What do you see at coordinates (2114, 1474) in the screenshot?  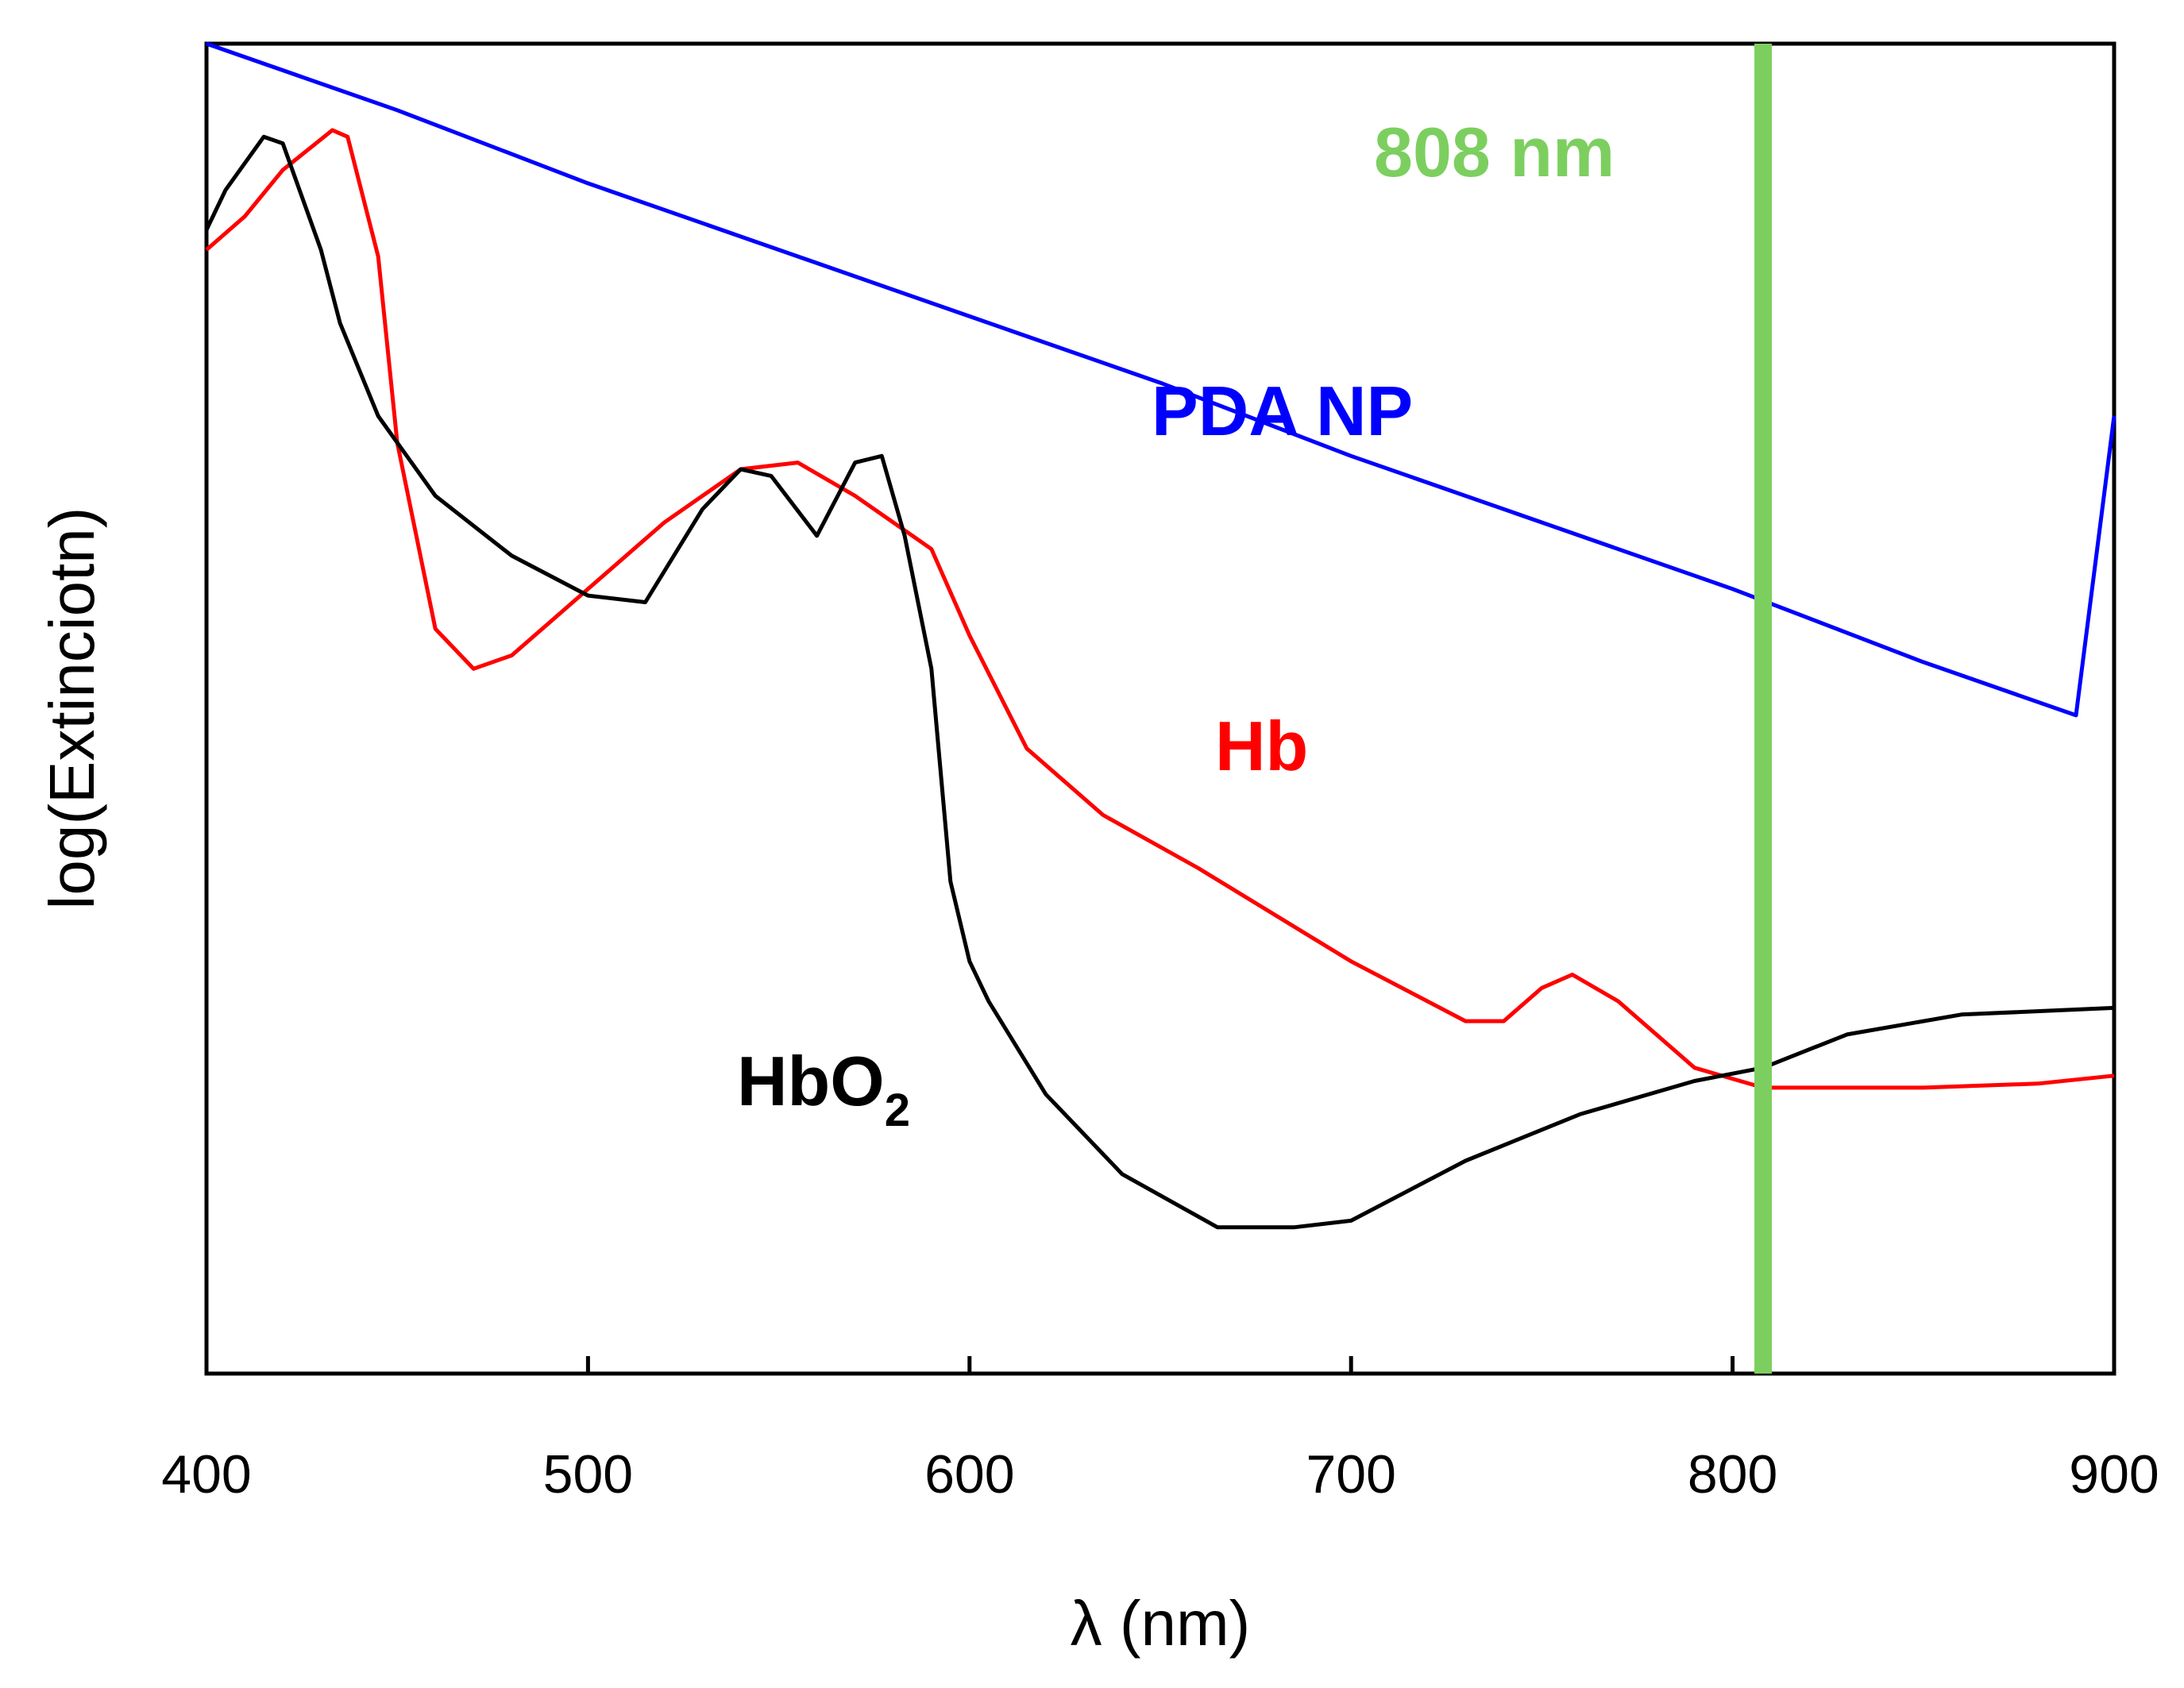 I see `x-tick-label-900: 900` at bounding box center [2114, 1474].